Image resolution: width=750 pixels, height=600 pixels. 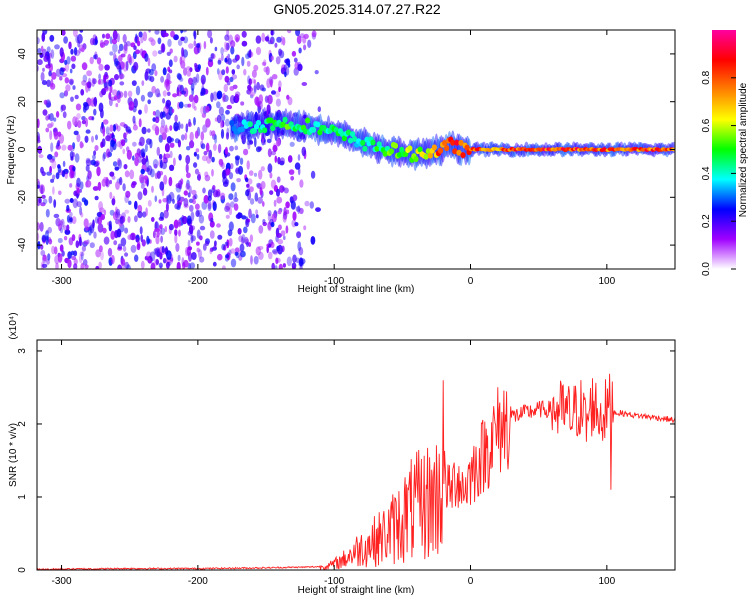 I want to click on colorbar-tick-label: 0.4, so click(x=706, y=173).